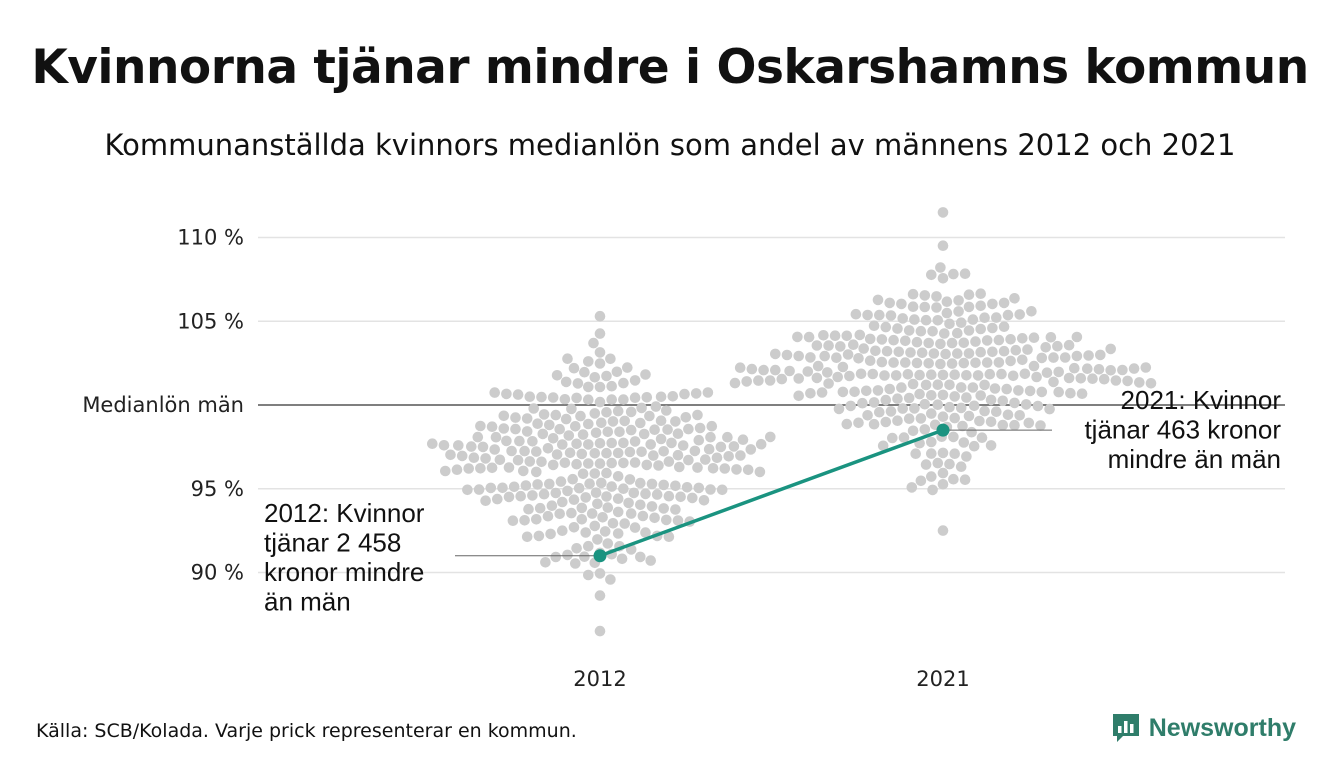 The image size is (1340, 780). Describe the element at coordinates (1203, 728) in the screenshot. I see `brand-logo: Newsworthy` at that location.